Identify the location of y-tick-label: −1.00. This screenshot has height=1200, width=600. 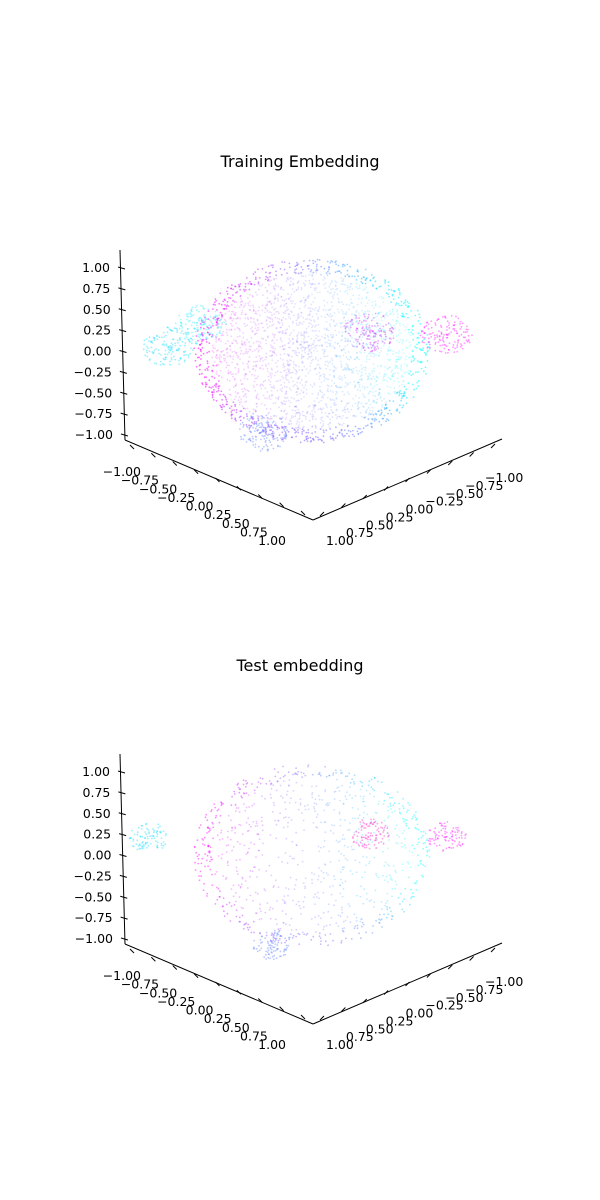
(504, 477).